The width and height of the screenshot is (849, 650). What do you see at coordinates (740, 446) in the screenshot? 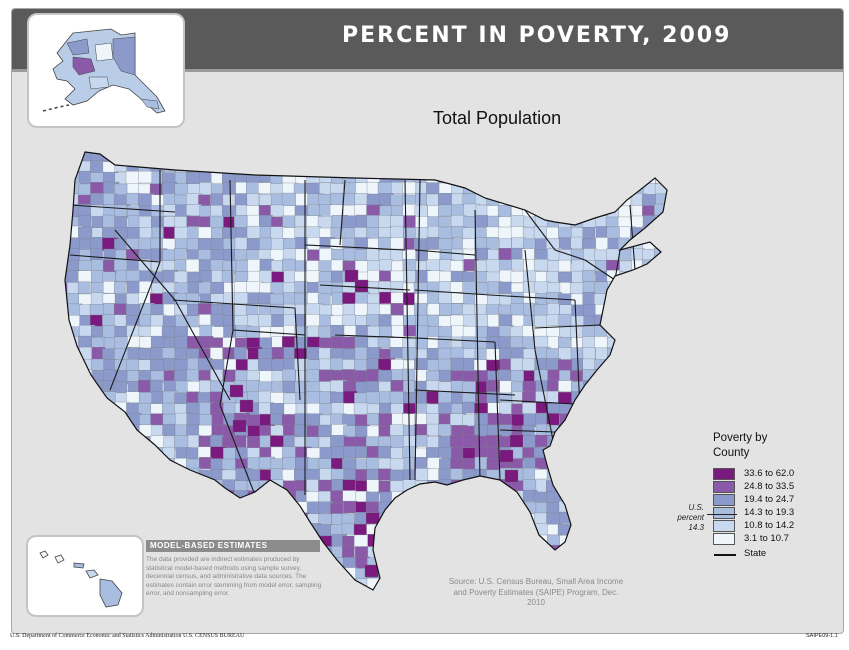
I see `legend-title: Poverty by County` at bounding box center [740, 446].